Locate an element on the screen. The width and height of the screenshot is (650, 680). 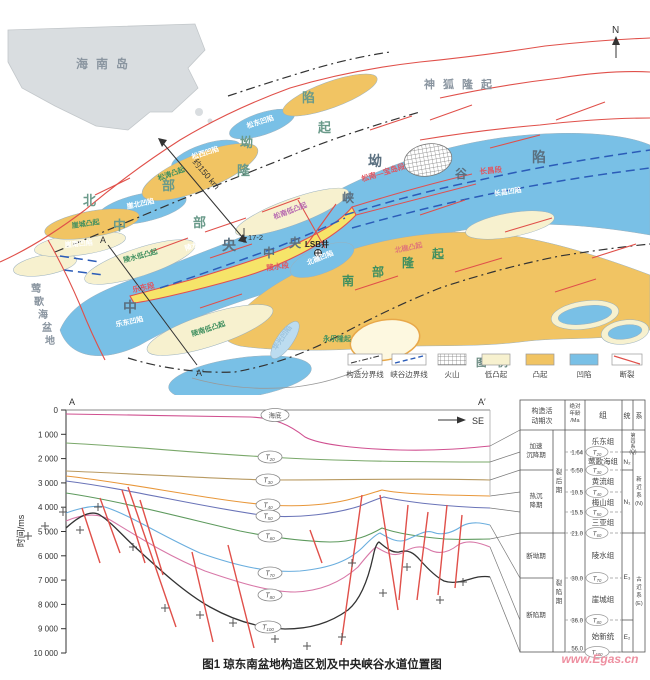
svg-text: 56.0 is located at coordinates (577, 650).